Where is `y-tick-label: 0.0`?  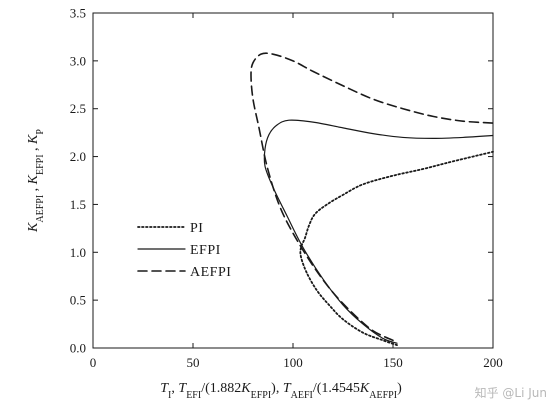 y-tick-label: 0.0 is located at coordinates (78, 348).